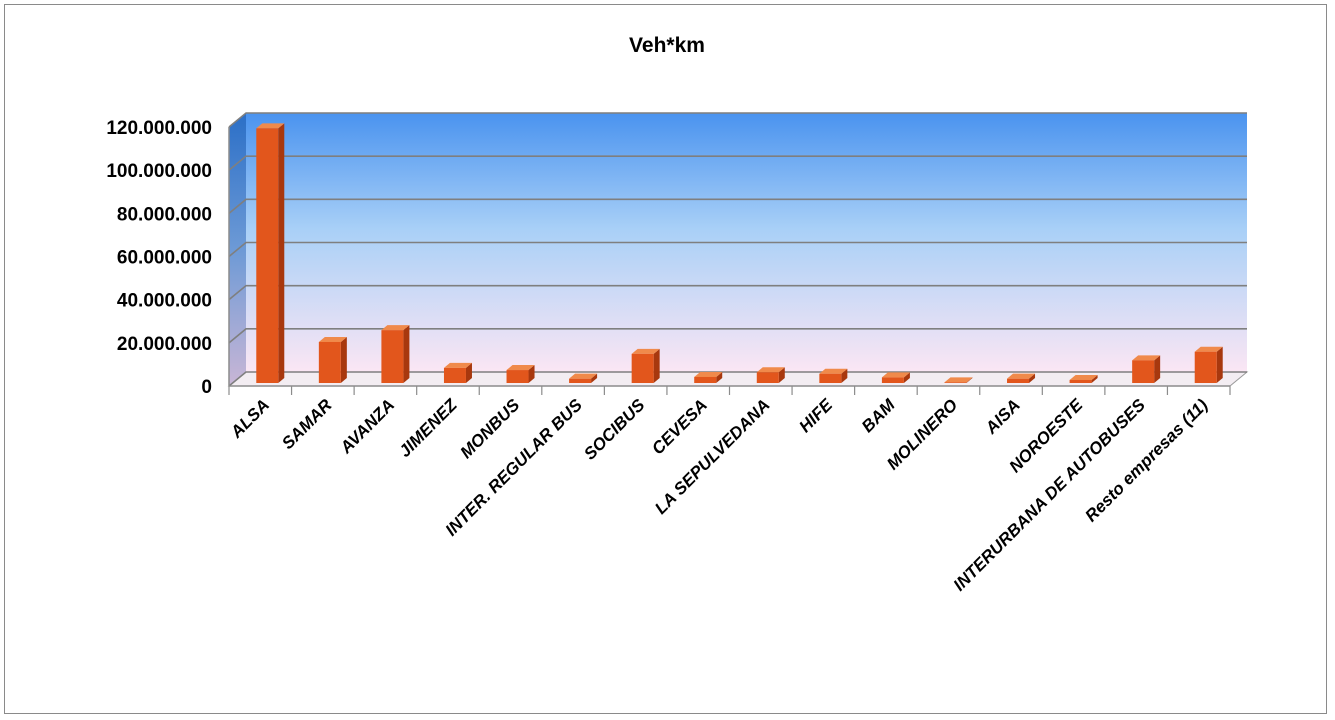 The width and height of the screenshot is (1335, 720). I want to click on y-tick-label: 120.000.000, so click(159, 128).